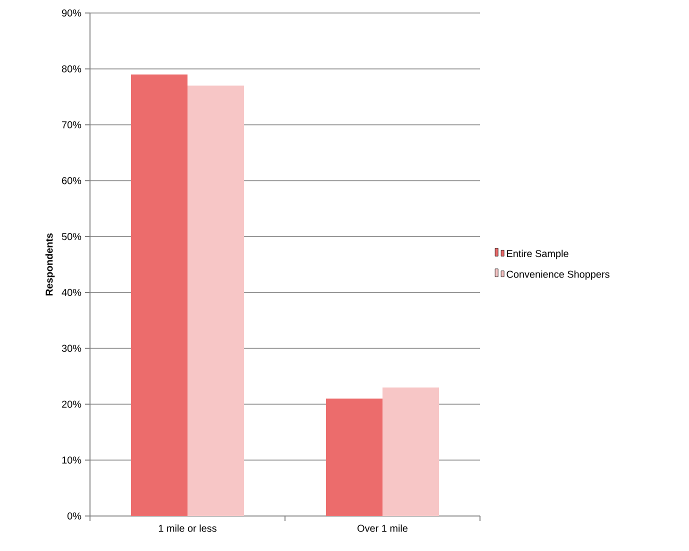 Image resolution: width=689 pixels, height=551 pixels. Describe the element at coordinates (72, 68) in the screenshot. I see `y-tick-label: 80%` at that location.